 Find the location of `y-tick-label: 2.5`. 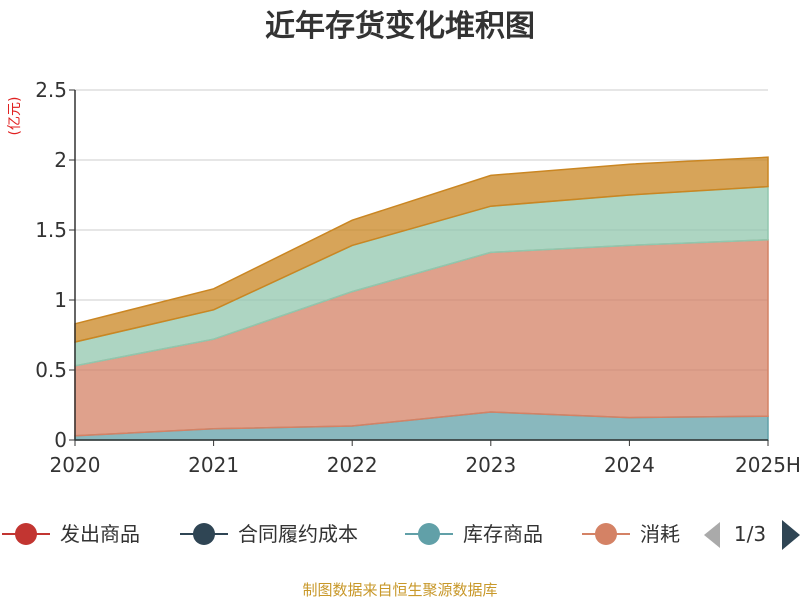

y-tick-label: 2.5 is located at coordinates (51, 90).